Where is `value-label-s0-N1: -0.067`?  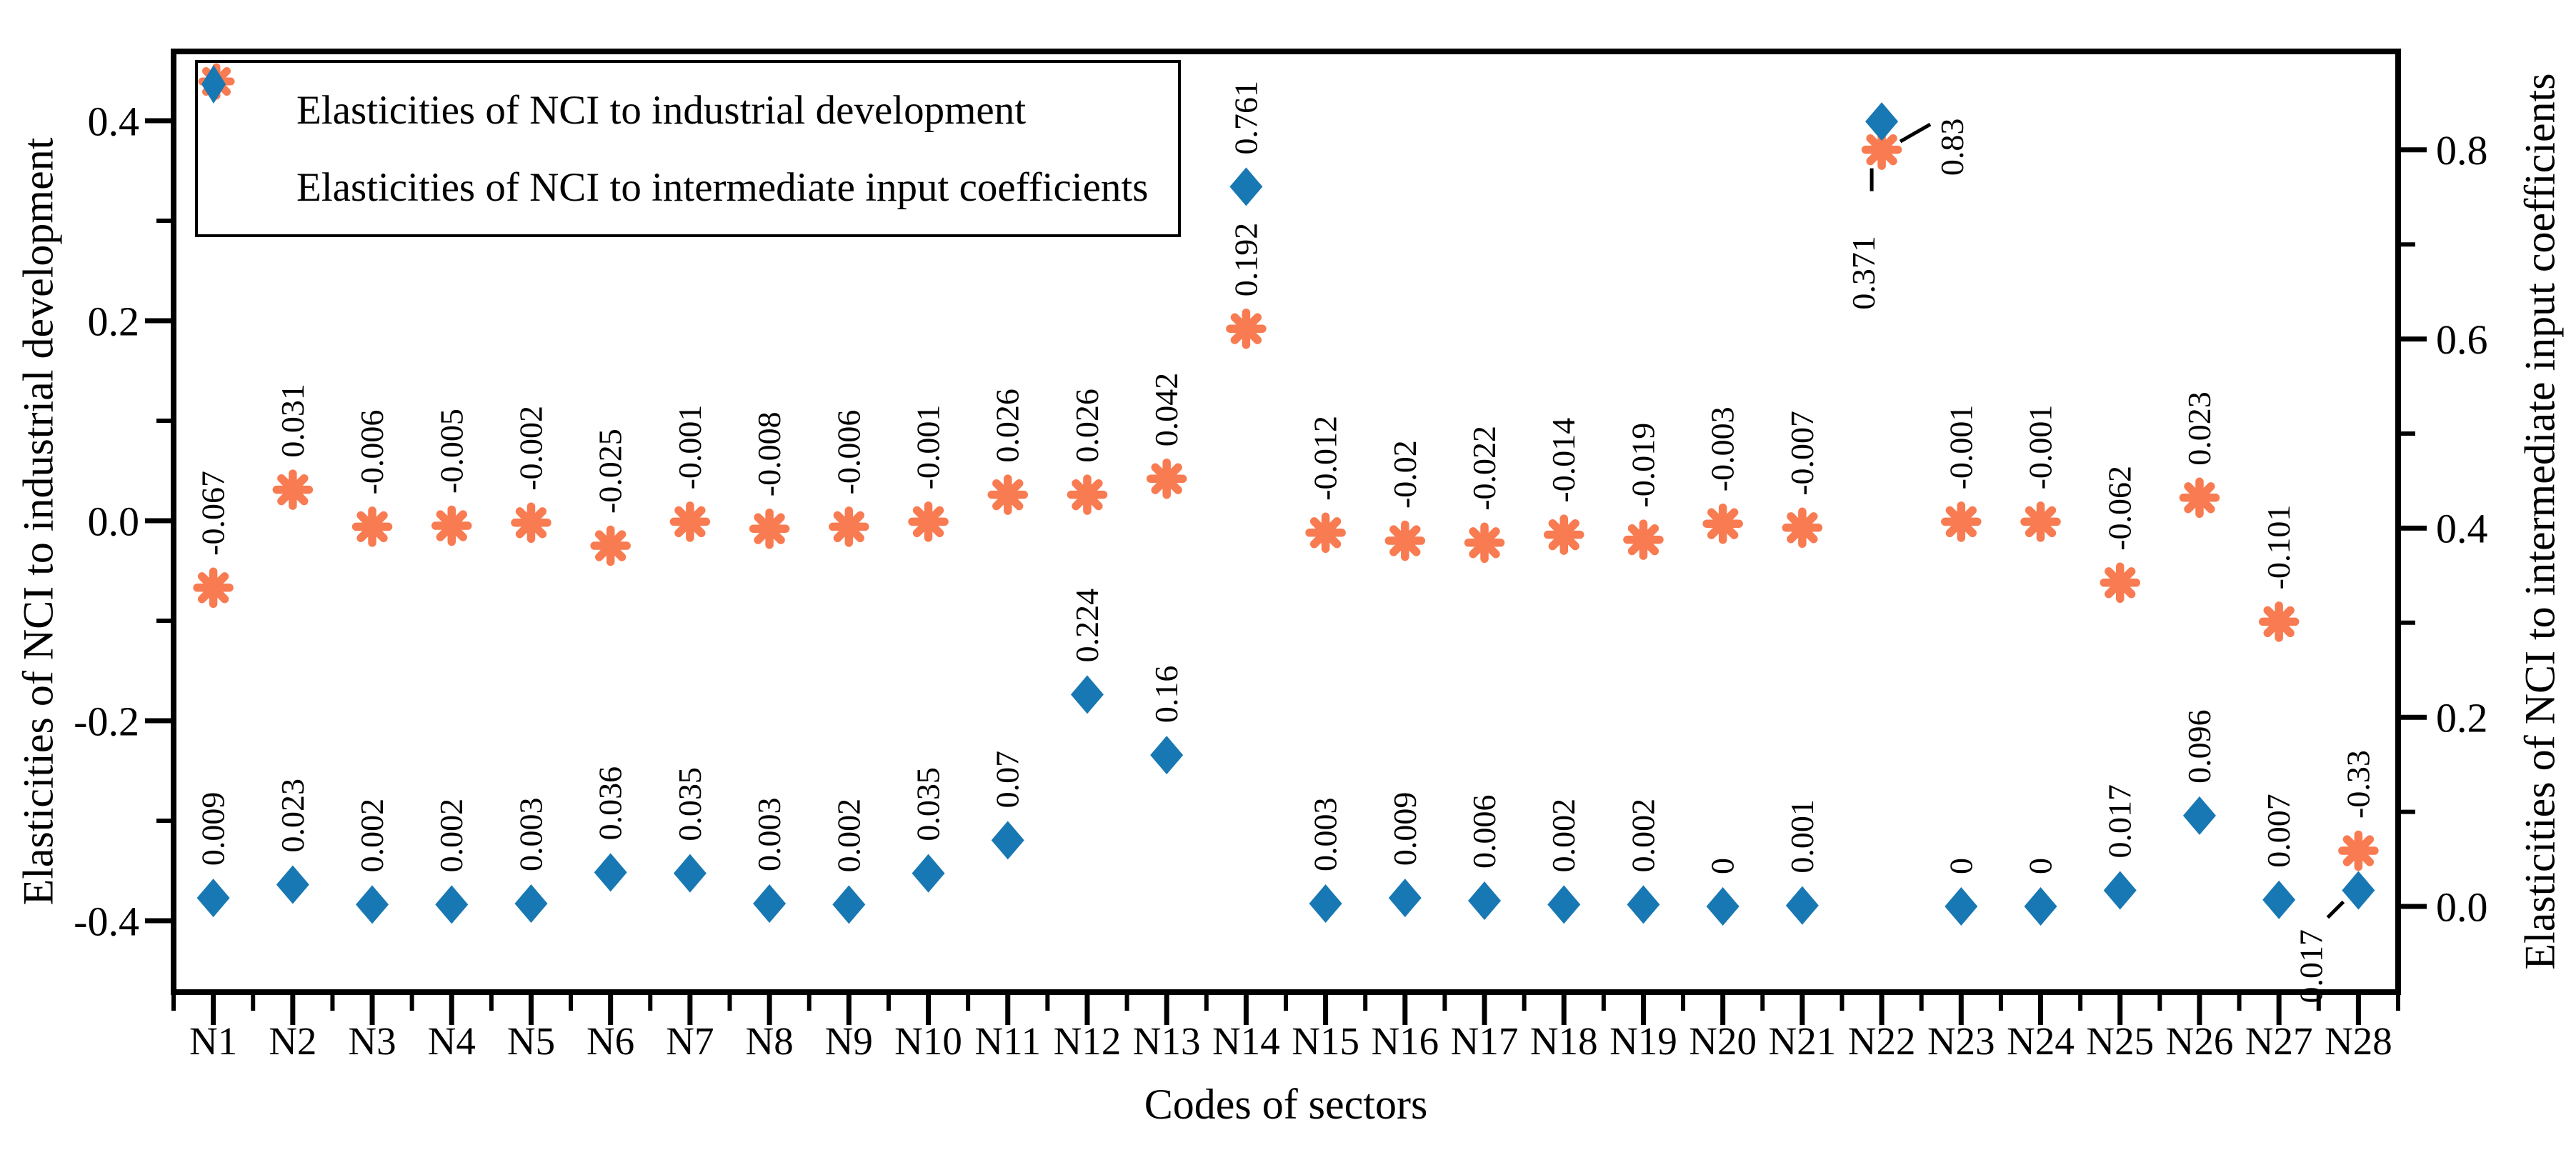 value-label-s0-N1: -0.067 is located at coordinates (213, 513).